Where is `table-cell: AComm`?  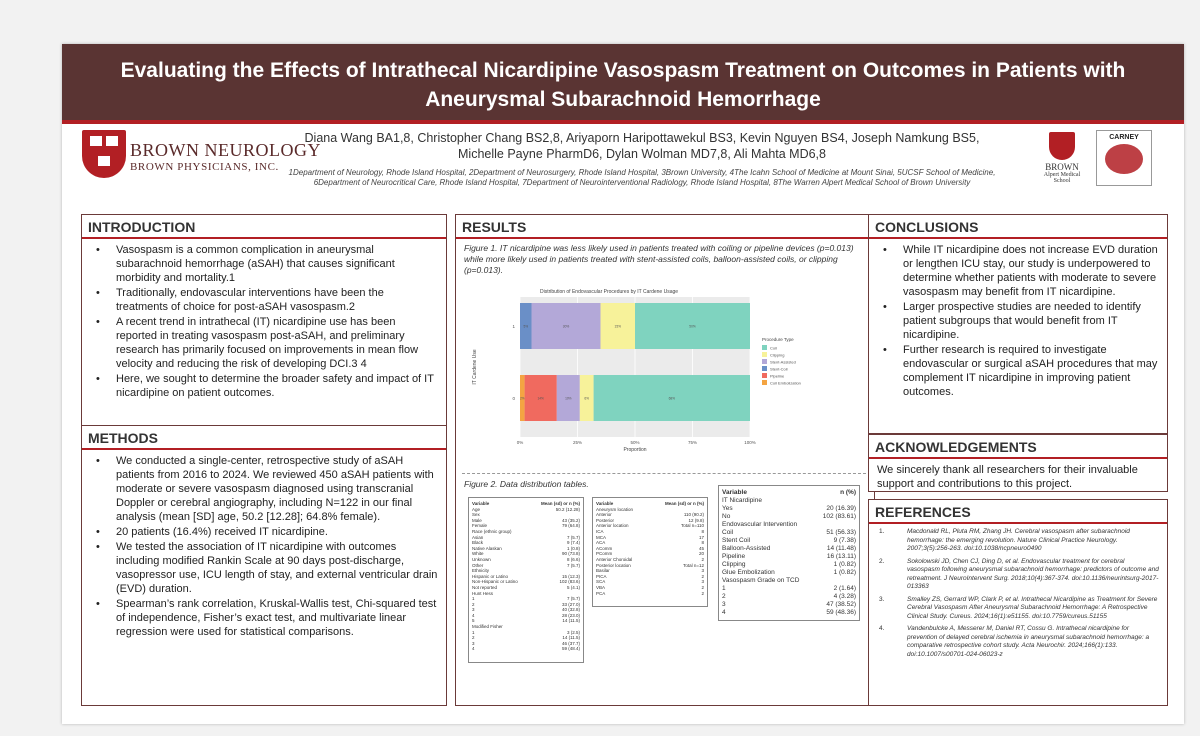 table-cell: AComm is located at coordinates (604, 548).